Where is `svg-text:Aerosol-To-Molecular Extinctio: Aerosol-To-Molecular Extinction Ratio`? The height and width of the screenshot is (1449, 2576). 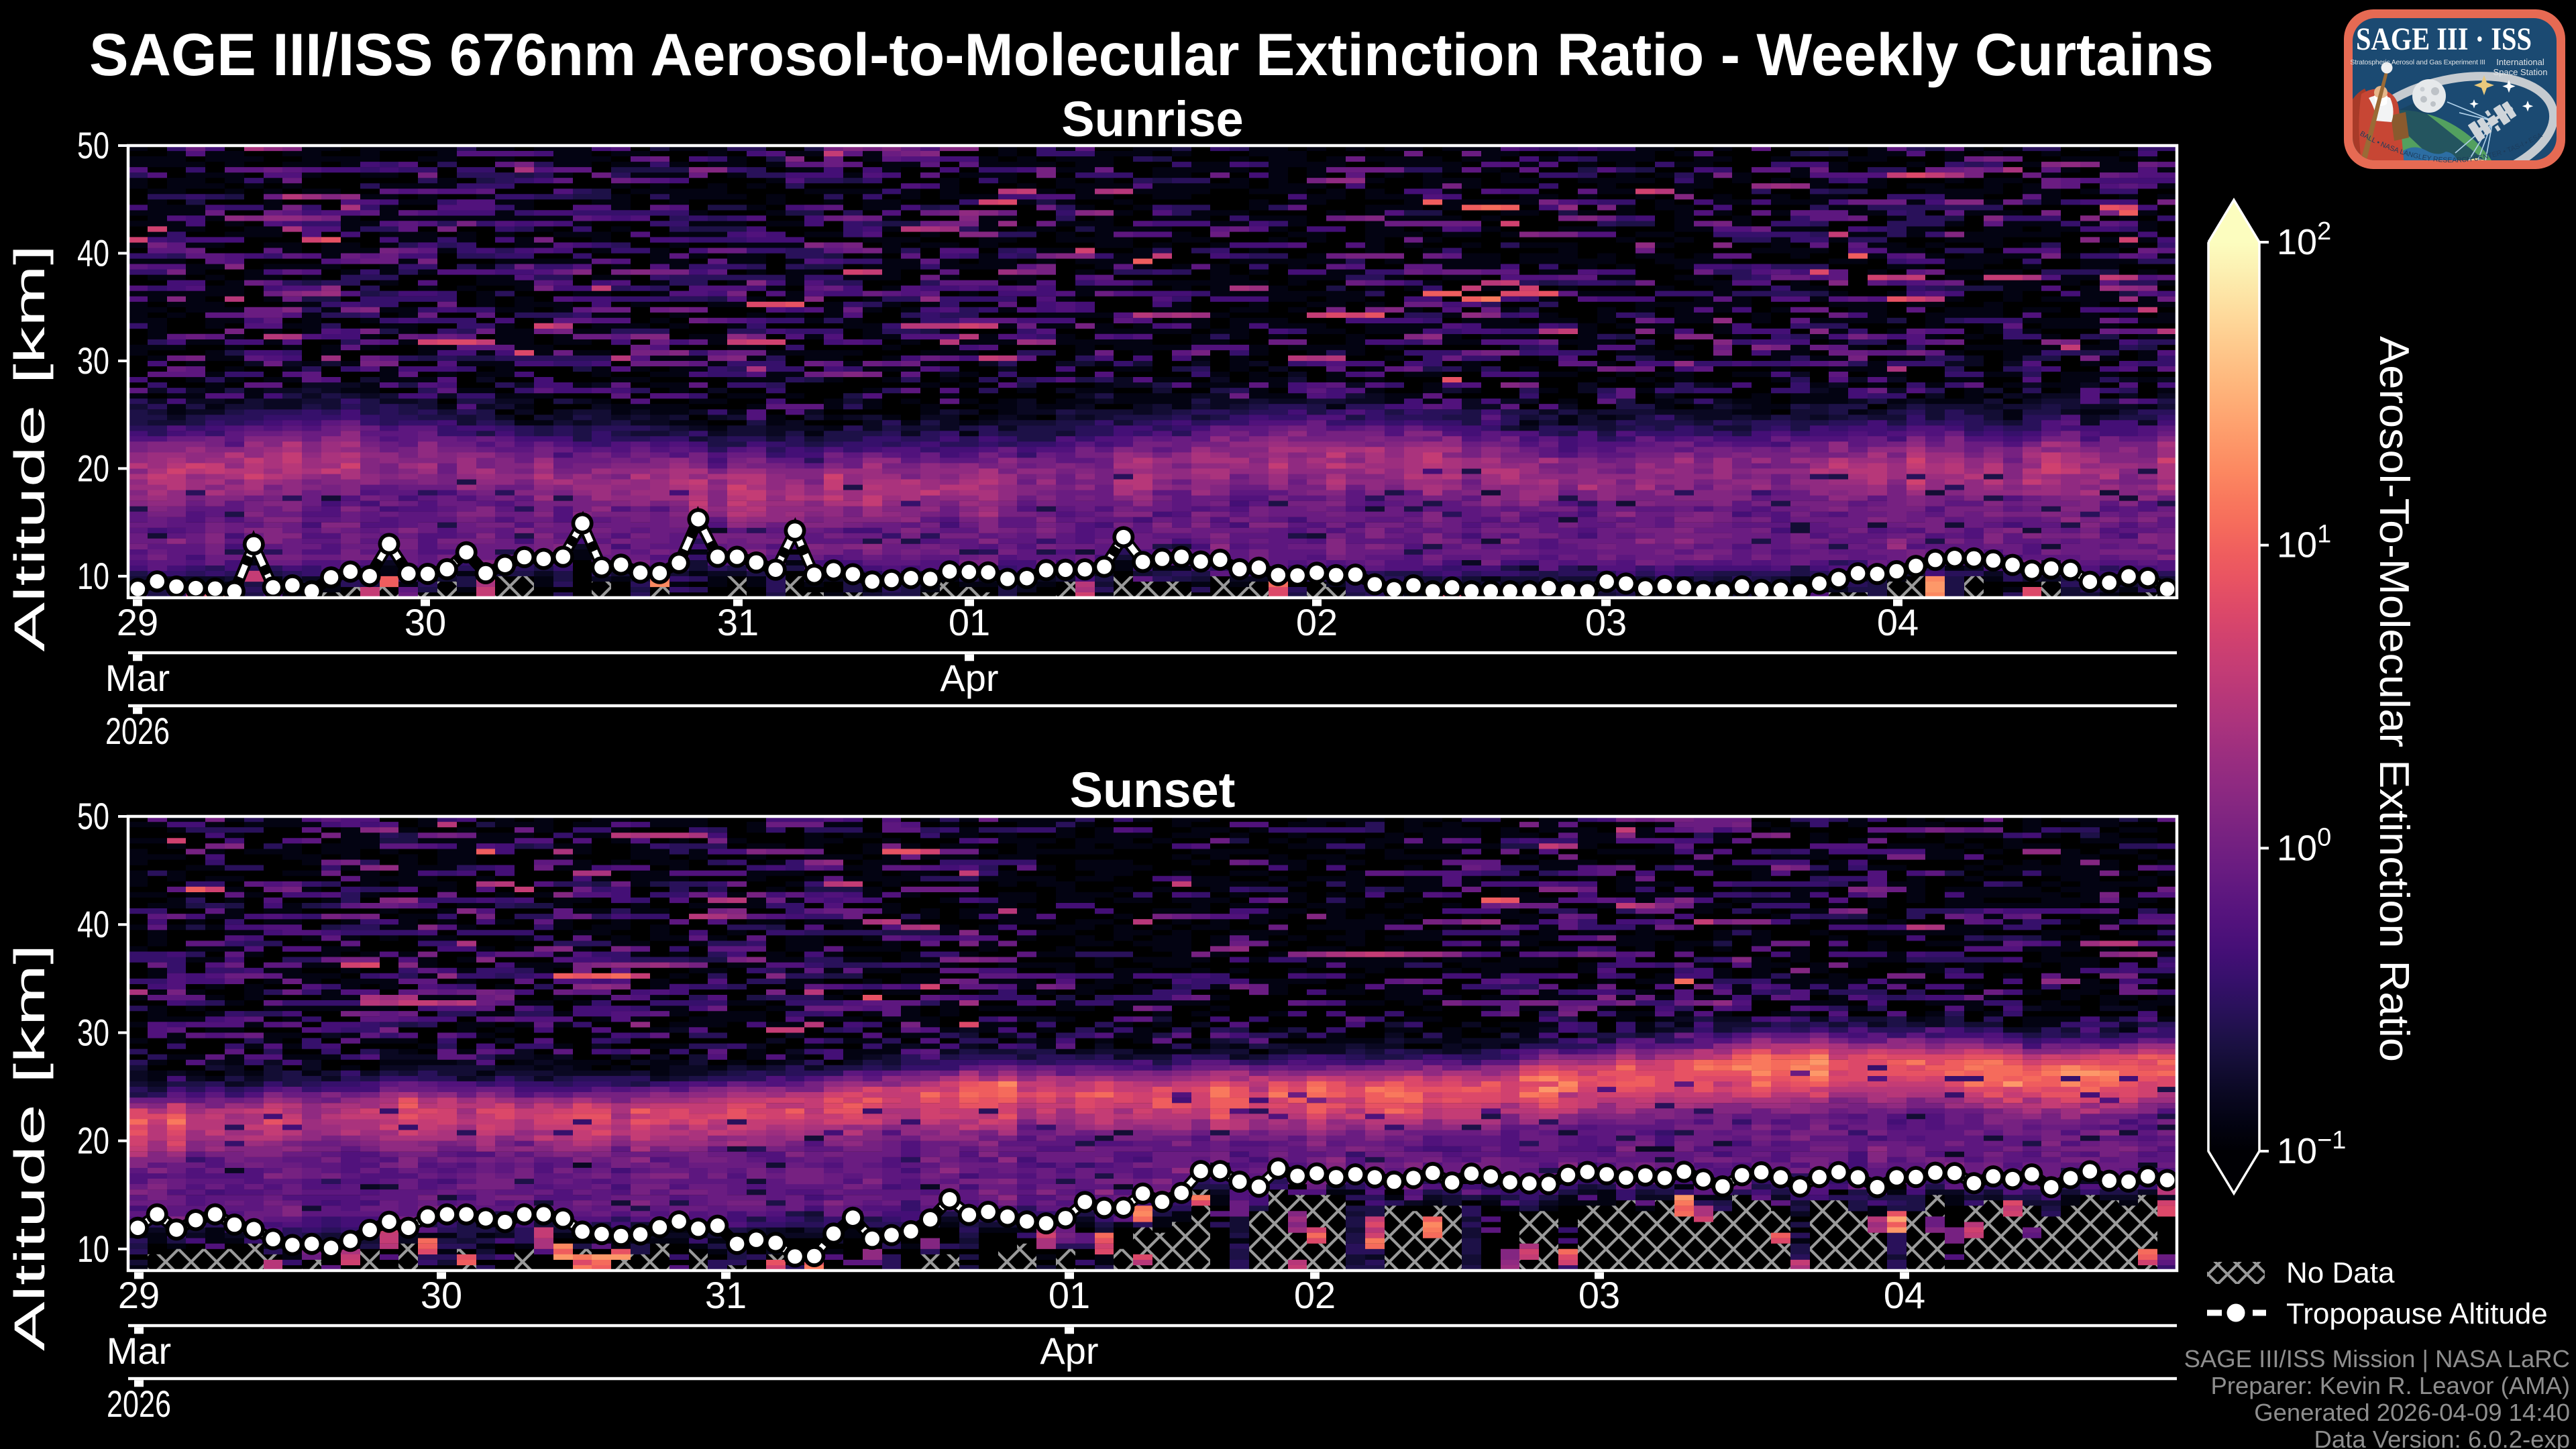
svg-text:Aerosol-To-Molecular Extinctio: Aerosol-To-Molecular Extinction Ratio is located at coordinates (2394, 699).